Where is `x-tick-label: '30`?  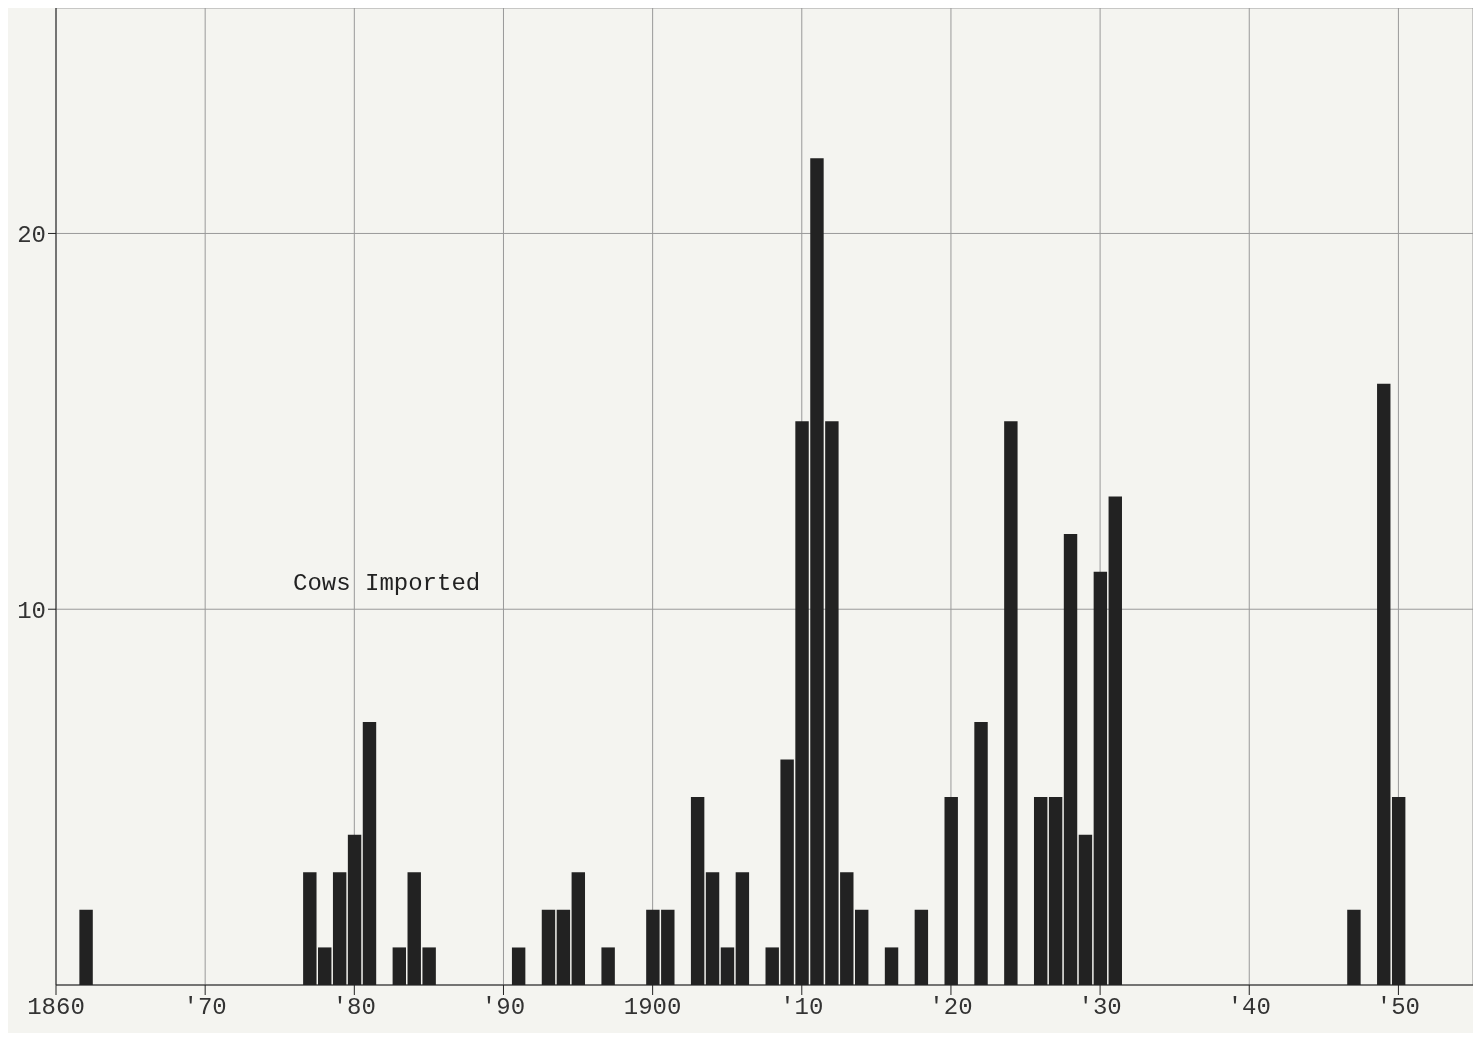
x-tick-label: '30 is located at coordinates (1100, 1008).